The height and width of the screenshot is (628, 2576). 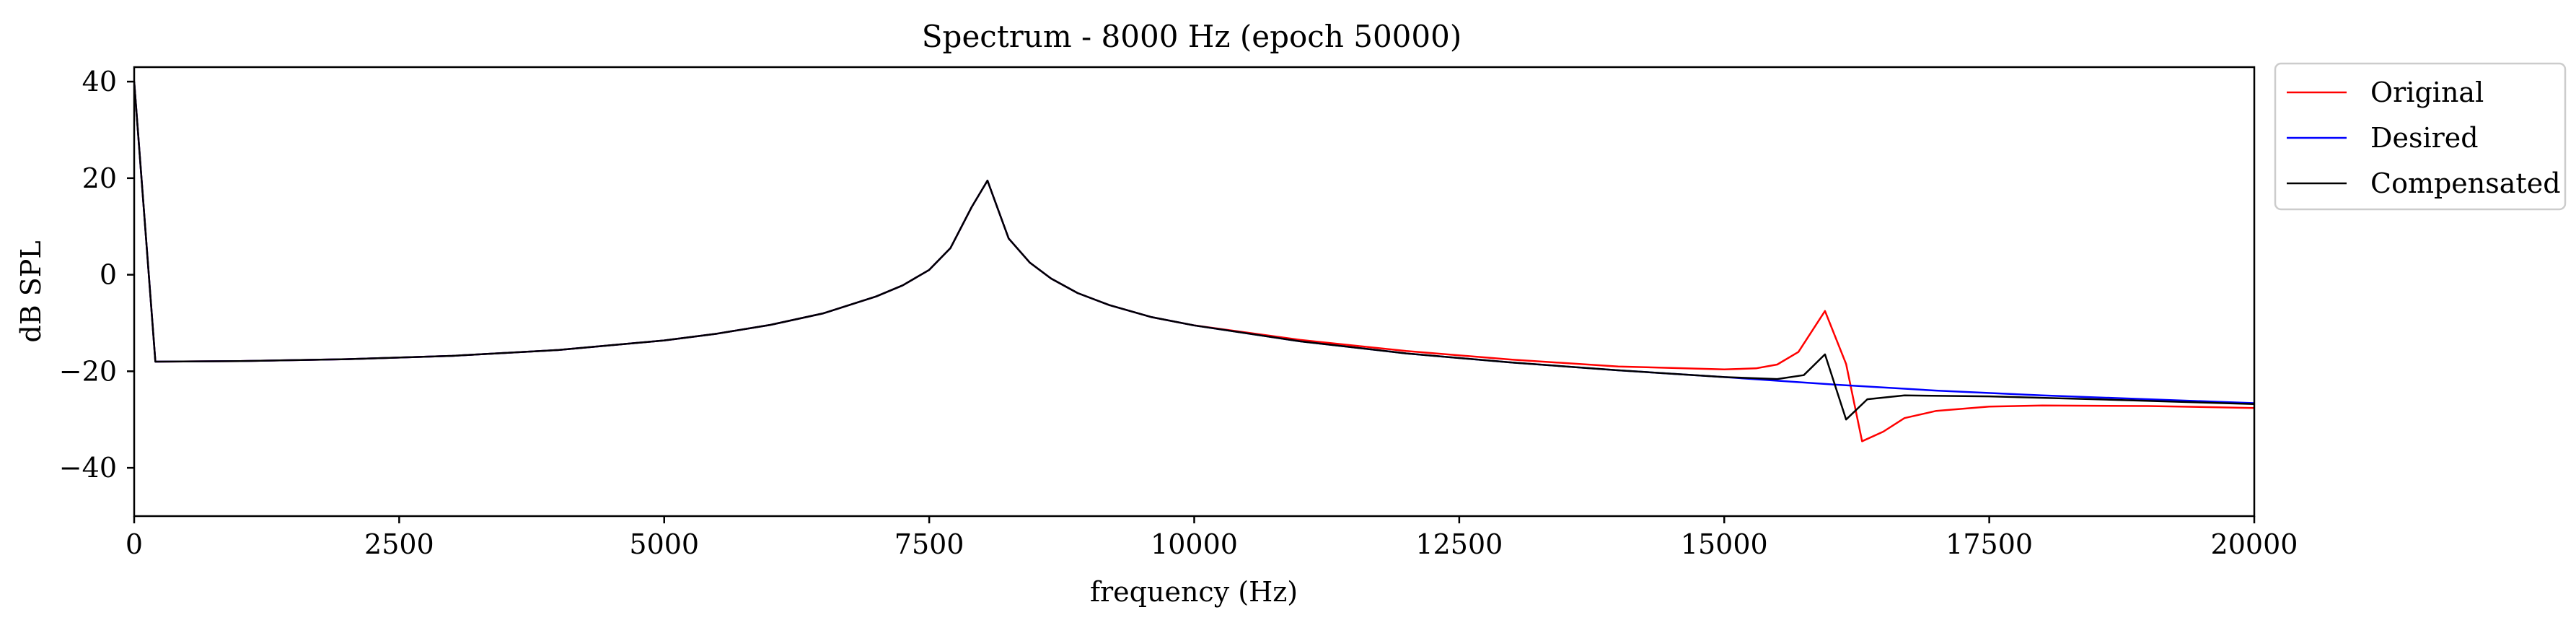 I want to click on legend-label-original: Original, so click(x=2427, y=92).